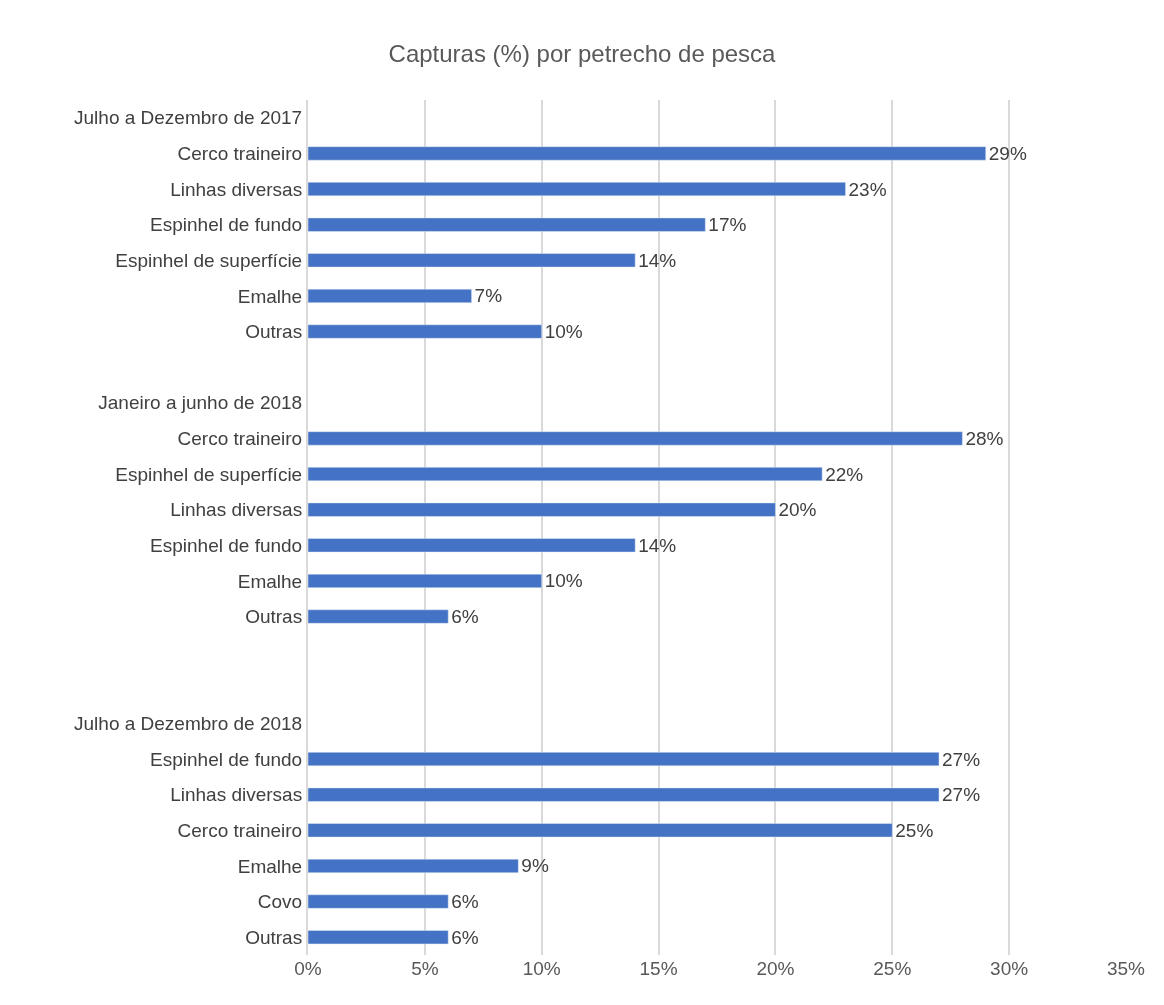  I want to click on data-label: 29%, so click(1007, 153).